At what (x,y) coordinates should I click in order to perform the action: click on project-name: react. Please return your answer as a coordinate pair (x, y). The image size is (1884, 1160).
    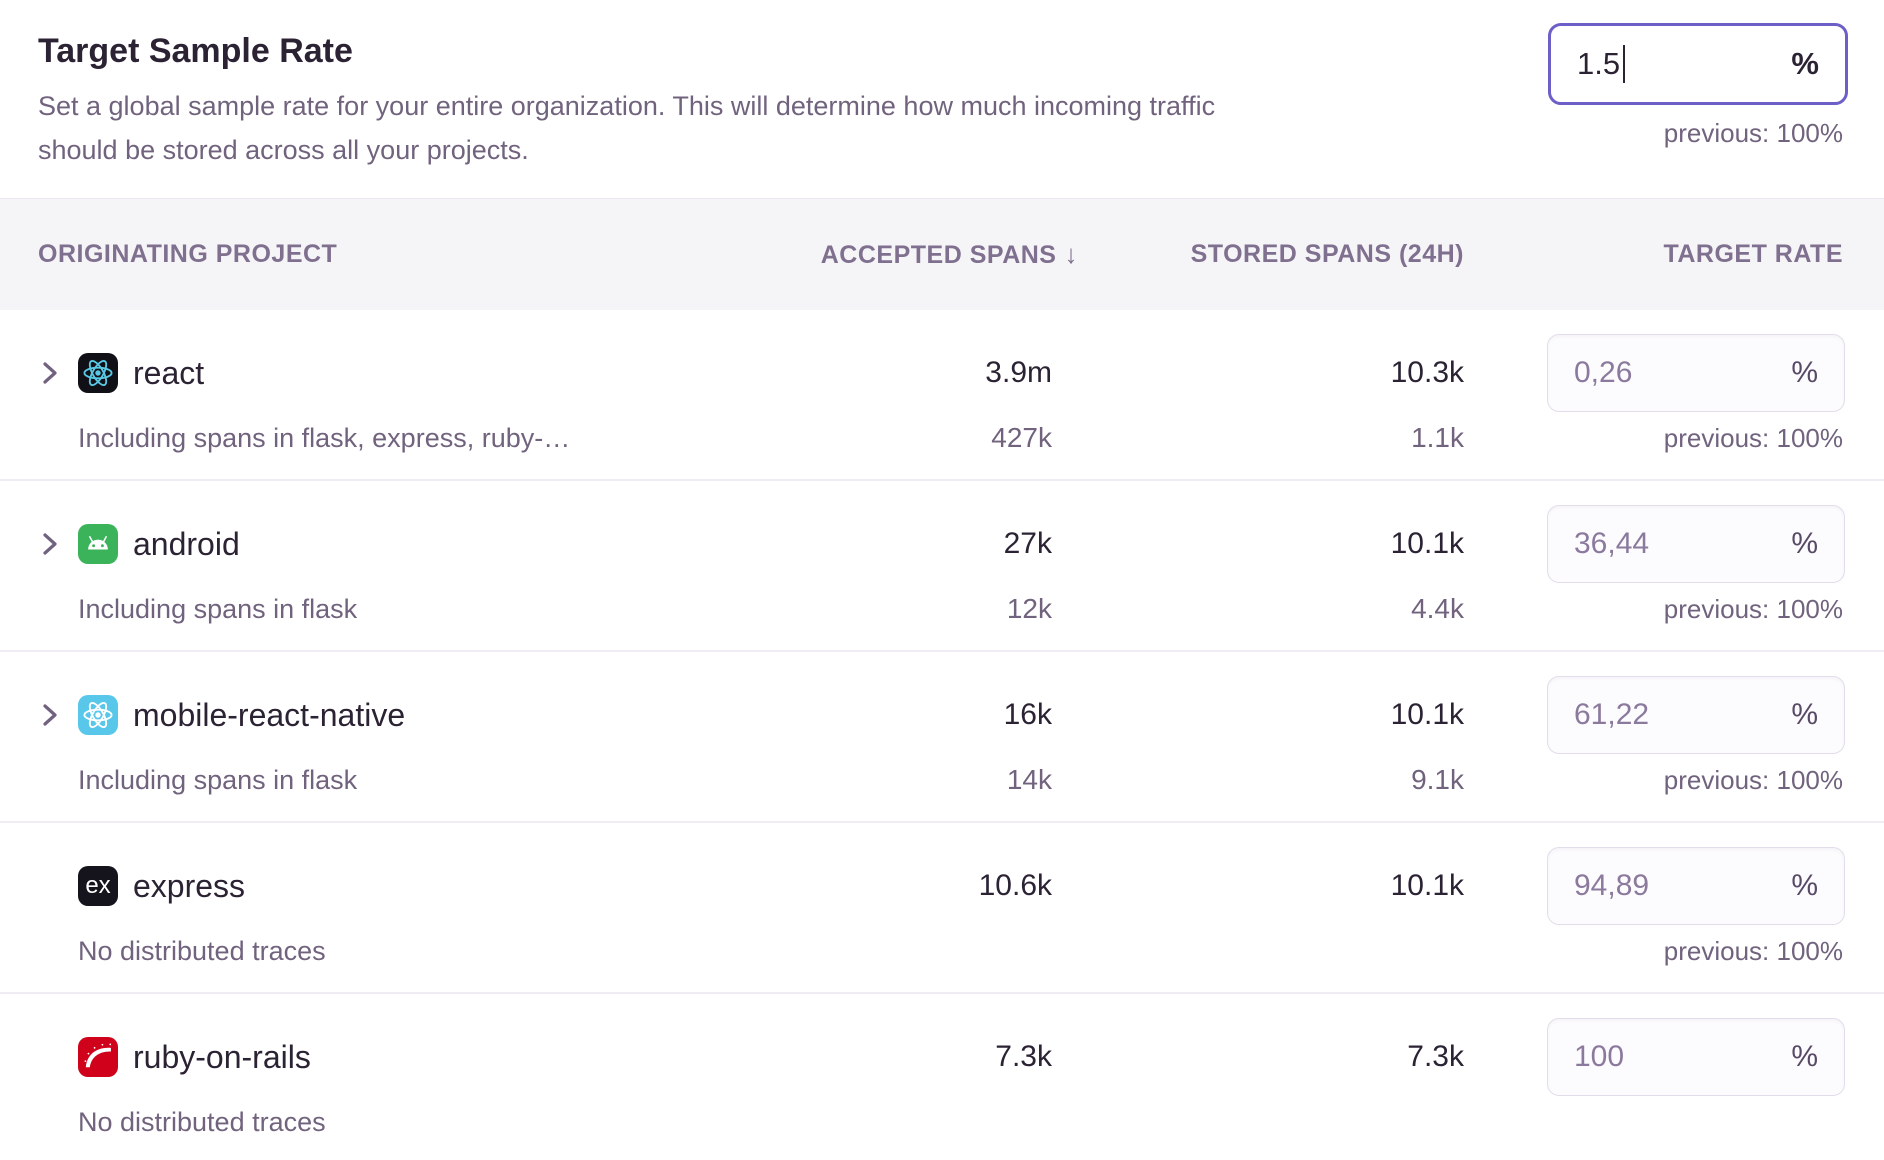
    Looking at the image, I should click on (169, 372).